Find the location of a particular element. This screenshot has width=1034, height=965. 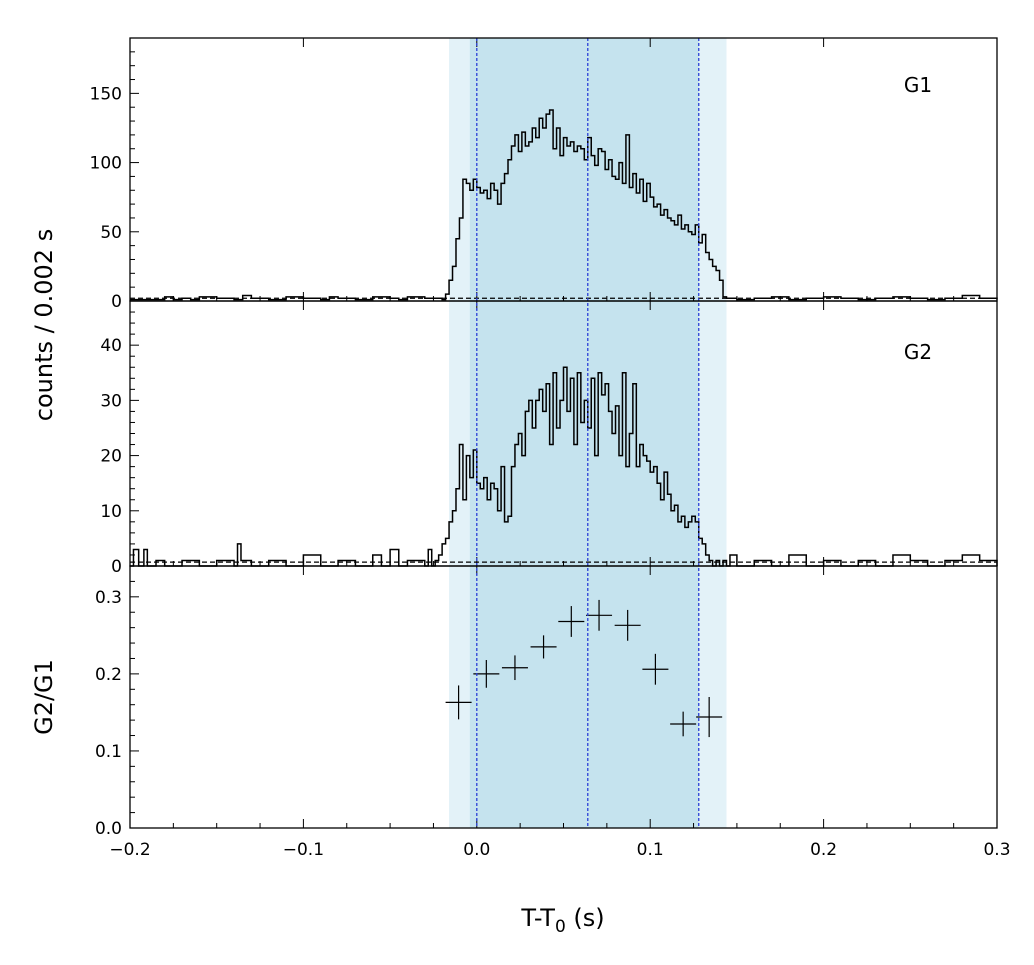

y-tick-label-1-4: 40 is located at coordinates (111, 346).